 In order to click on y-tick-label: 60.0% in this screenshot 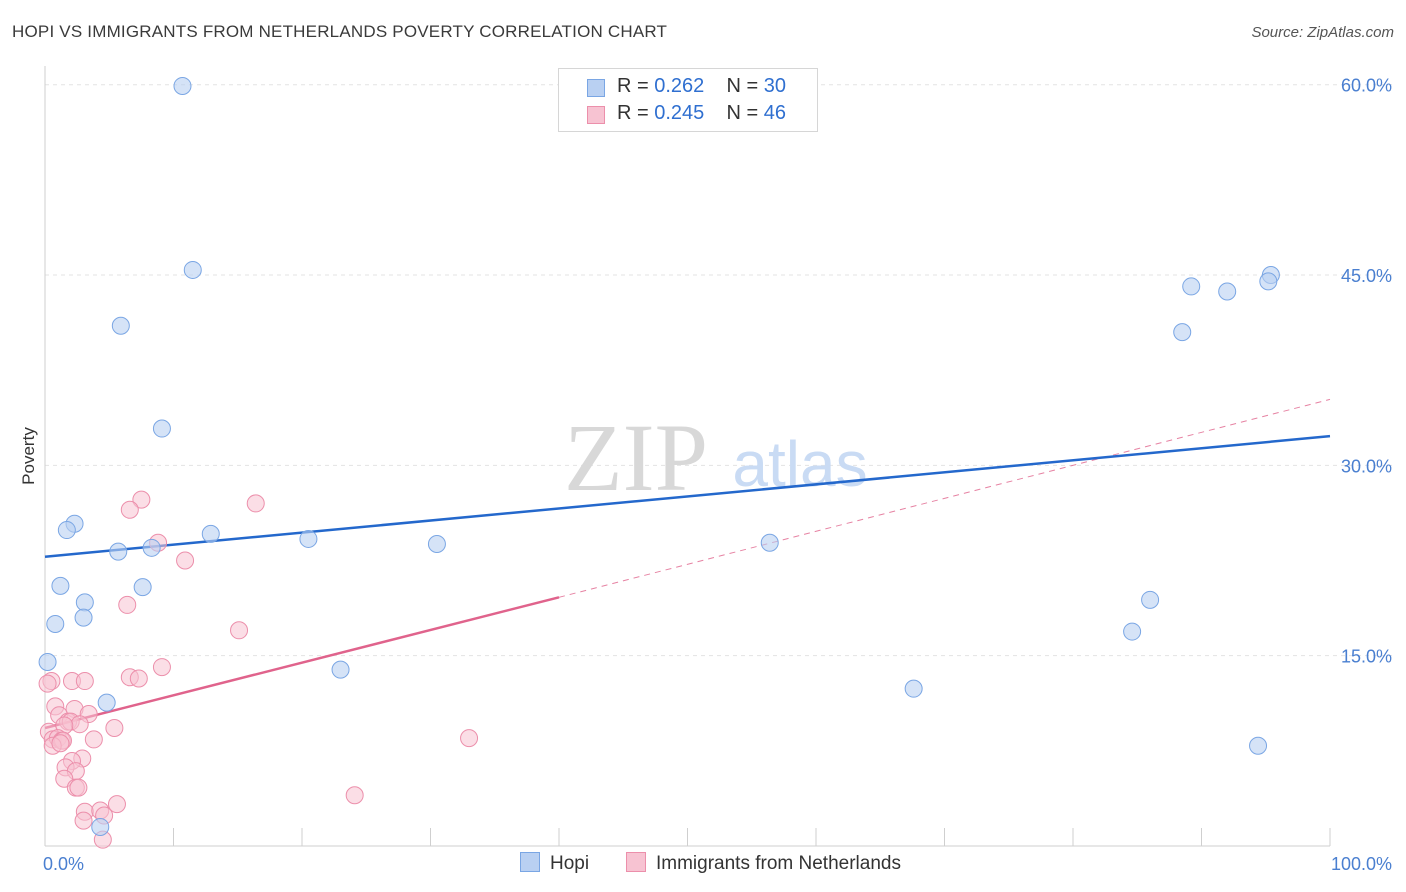, I will do `click(1366, 86)`.